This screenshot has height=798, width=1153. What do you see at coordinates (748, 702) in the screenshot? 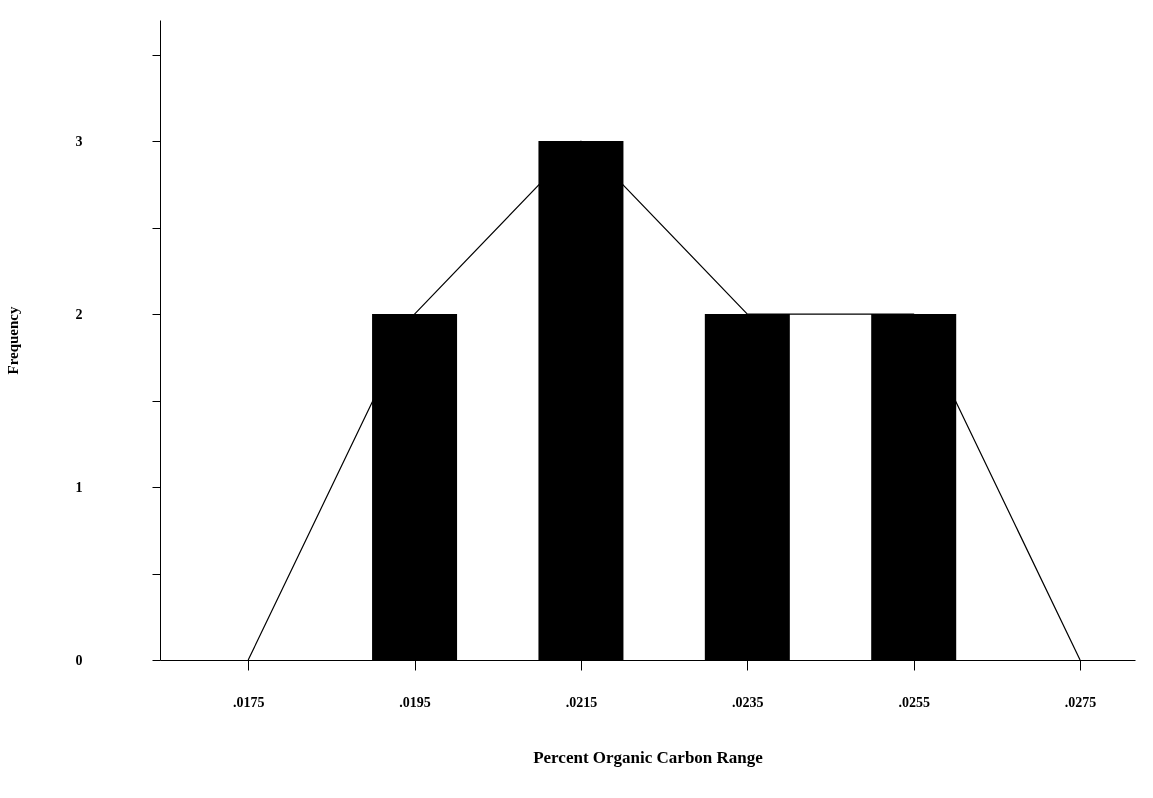
I see `x-tick-label: .0235` at bounding box center [748, 702].